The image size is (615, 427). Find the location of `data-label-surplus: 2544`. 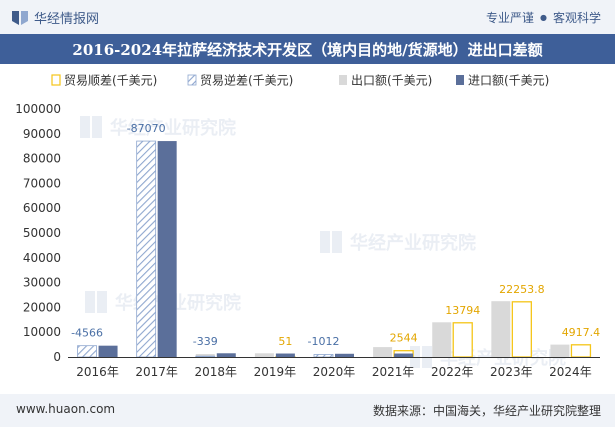

data-label-surplus: 2544 is located at coordinates (404, 338).